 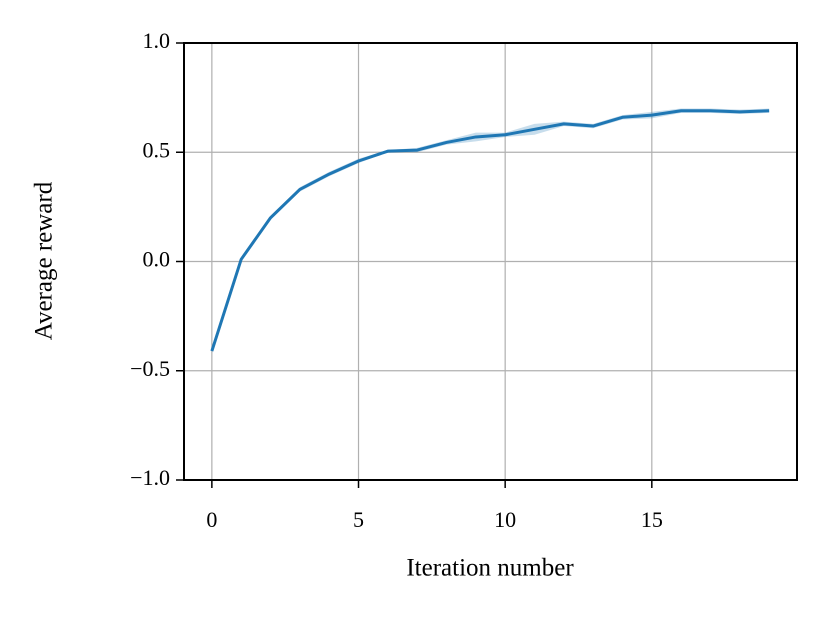 What do you see at coordinates (505, 519) in the screenshot?
I see `x-tick-label: 10` at bounding box center [505, 519].